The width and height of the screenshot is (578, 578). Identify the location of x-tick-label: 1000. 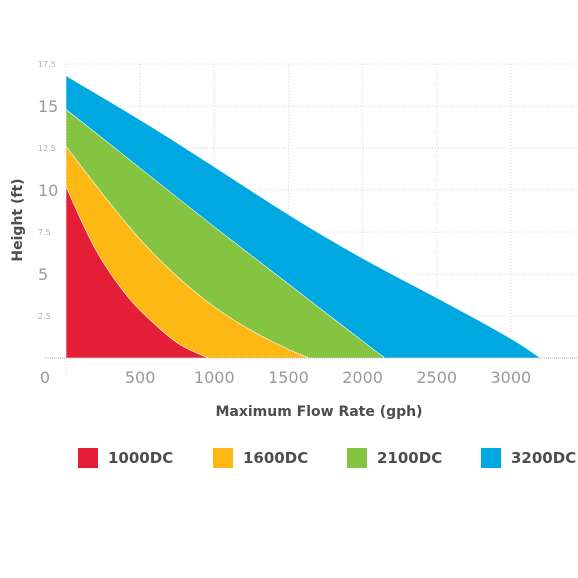
(214, 377).